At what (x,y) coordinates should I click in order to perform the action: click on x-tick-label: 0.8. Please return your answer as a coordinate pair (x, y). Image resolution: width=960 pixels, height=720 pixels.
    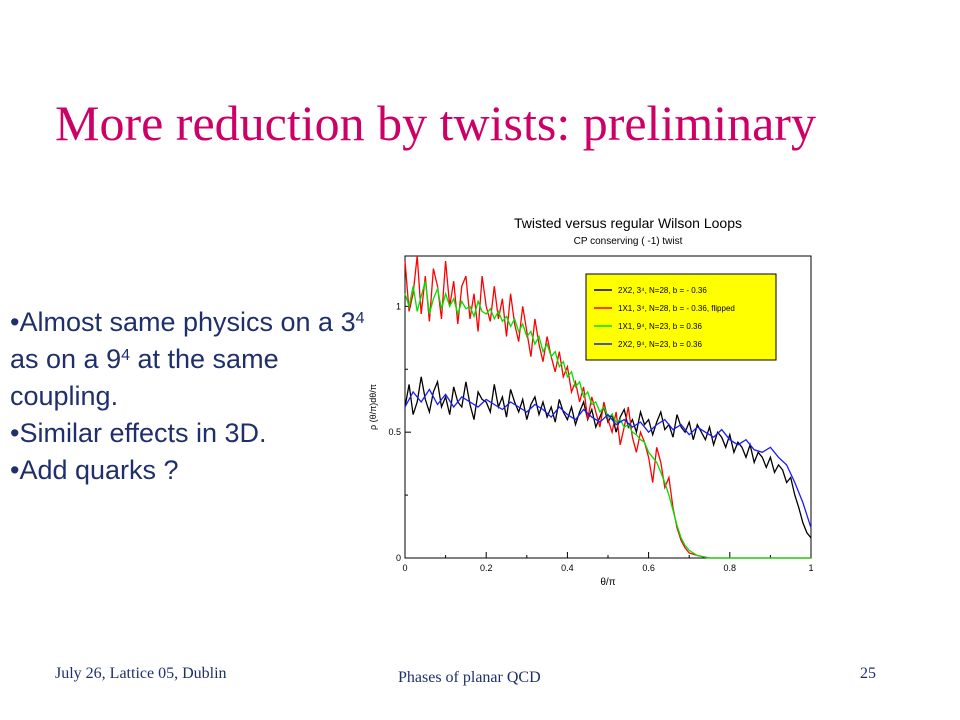
    Looking at the image, I should click on (730, 568).